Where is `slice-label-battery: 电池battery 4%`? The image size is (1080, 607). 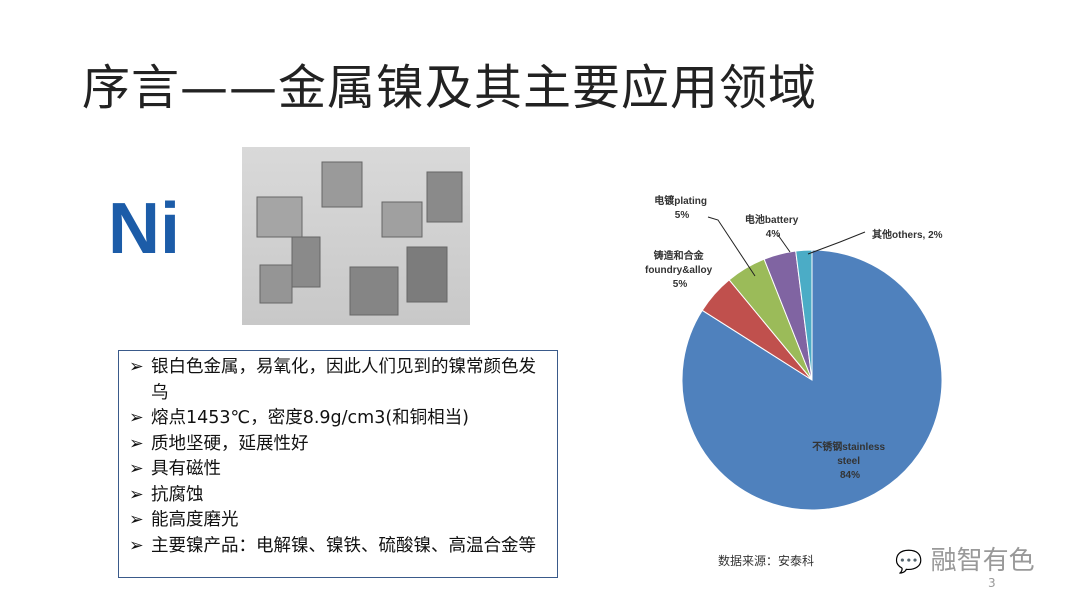
slice-label-battery: 电池battery 4% is located at coordinates (773, 226).